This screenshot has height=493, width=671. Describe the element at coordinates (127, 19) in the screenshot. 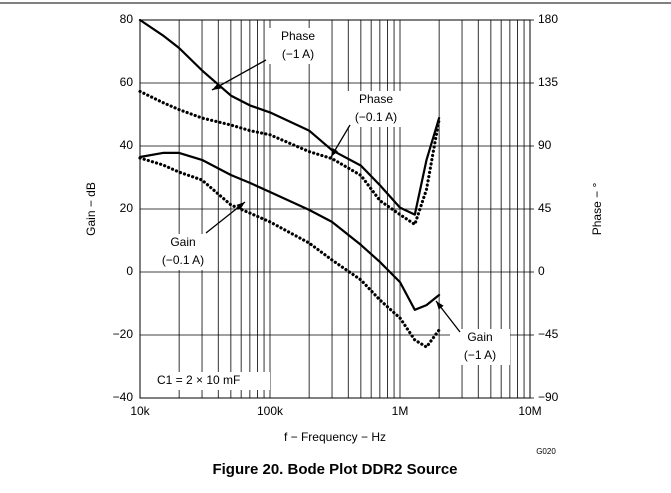

I see `y-tick-label: 80` at that location.